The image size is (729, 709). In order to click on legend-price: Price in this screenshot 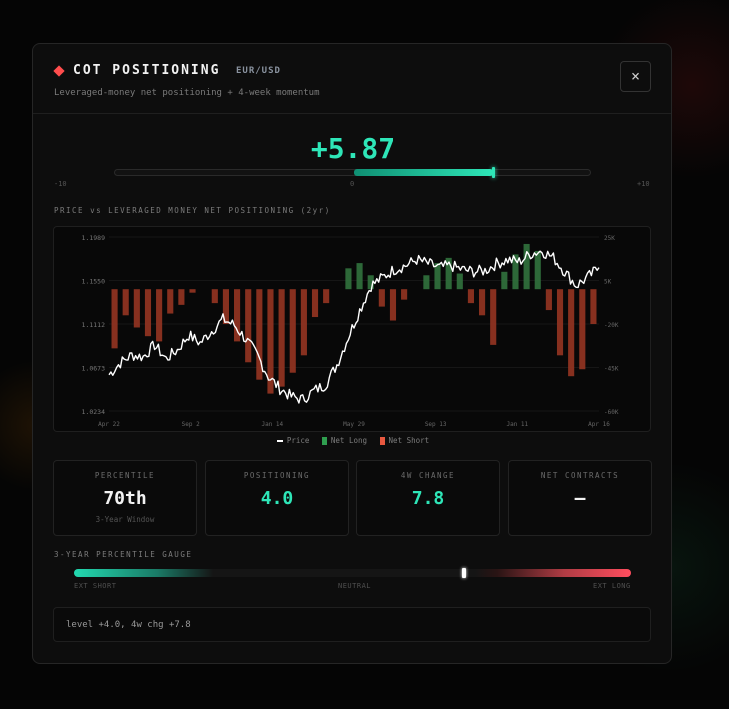, I will do `click(293, 440)`.